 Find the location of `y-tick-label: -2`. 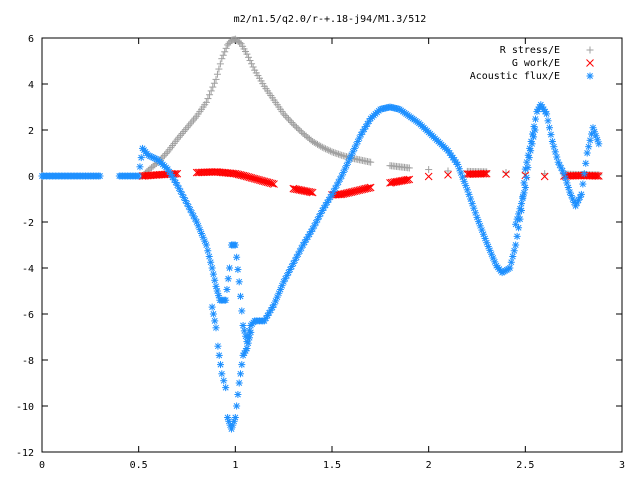

y-tick-label: -2 is located at coordinates (28, 223).